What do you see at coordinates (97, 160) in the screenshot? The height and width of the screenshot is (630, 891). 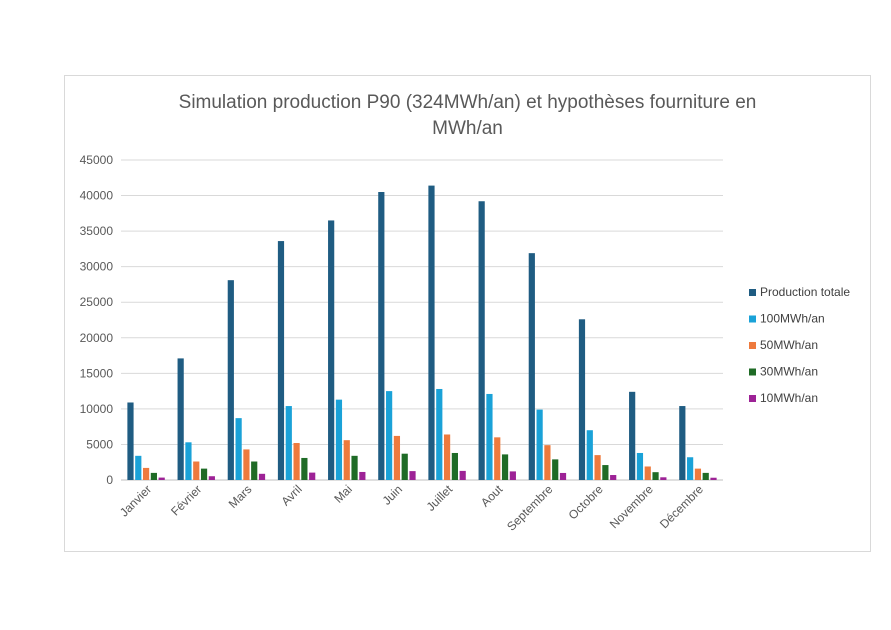 I see `y-tick-label: 45000` at bounding box center [97, 160].